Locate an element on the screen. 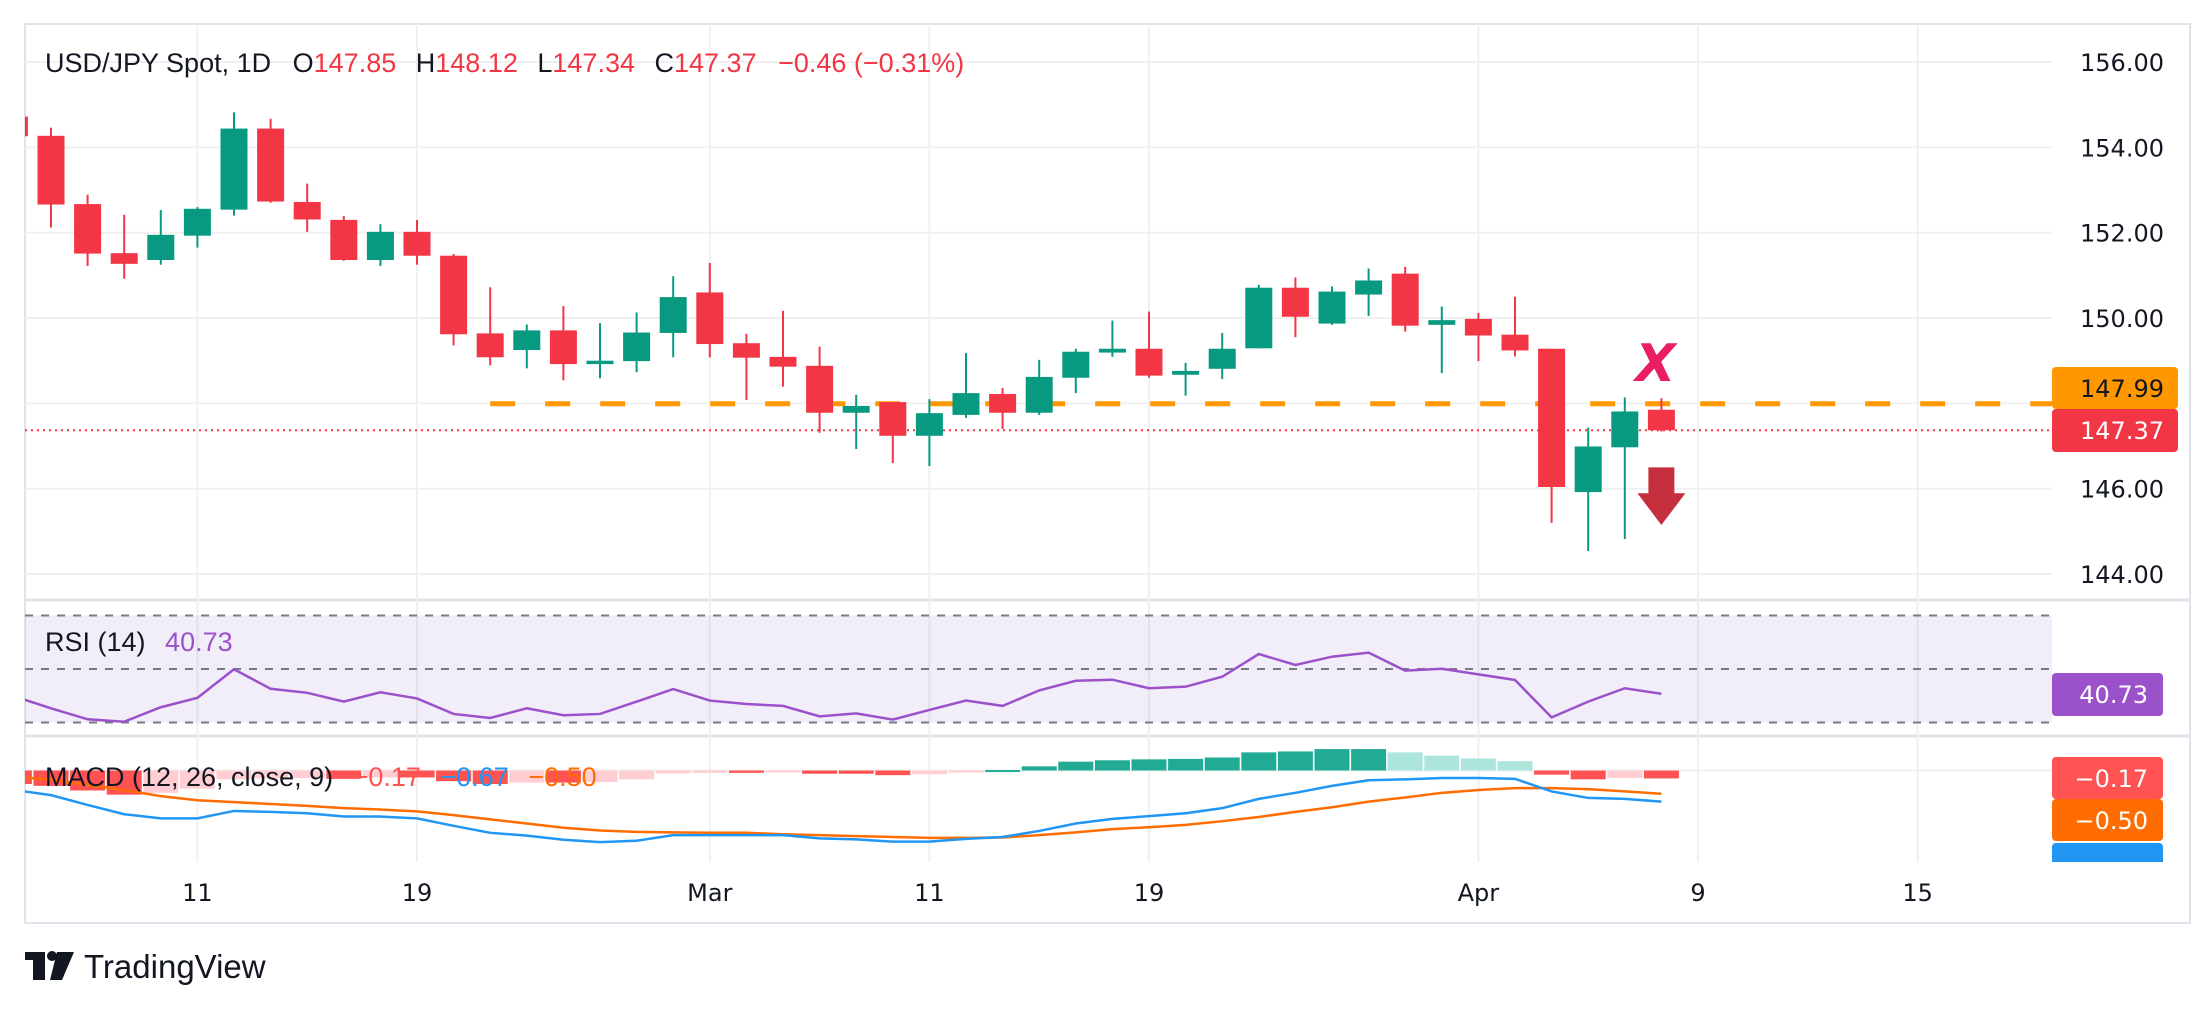 The height and width of the screenshot is (1012, 2208). time-axis: 11 19 Mar 11 19 Apr 9 15 is located at coordinates (1057, 893).